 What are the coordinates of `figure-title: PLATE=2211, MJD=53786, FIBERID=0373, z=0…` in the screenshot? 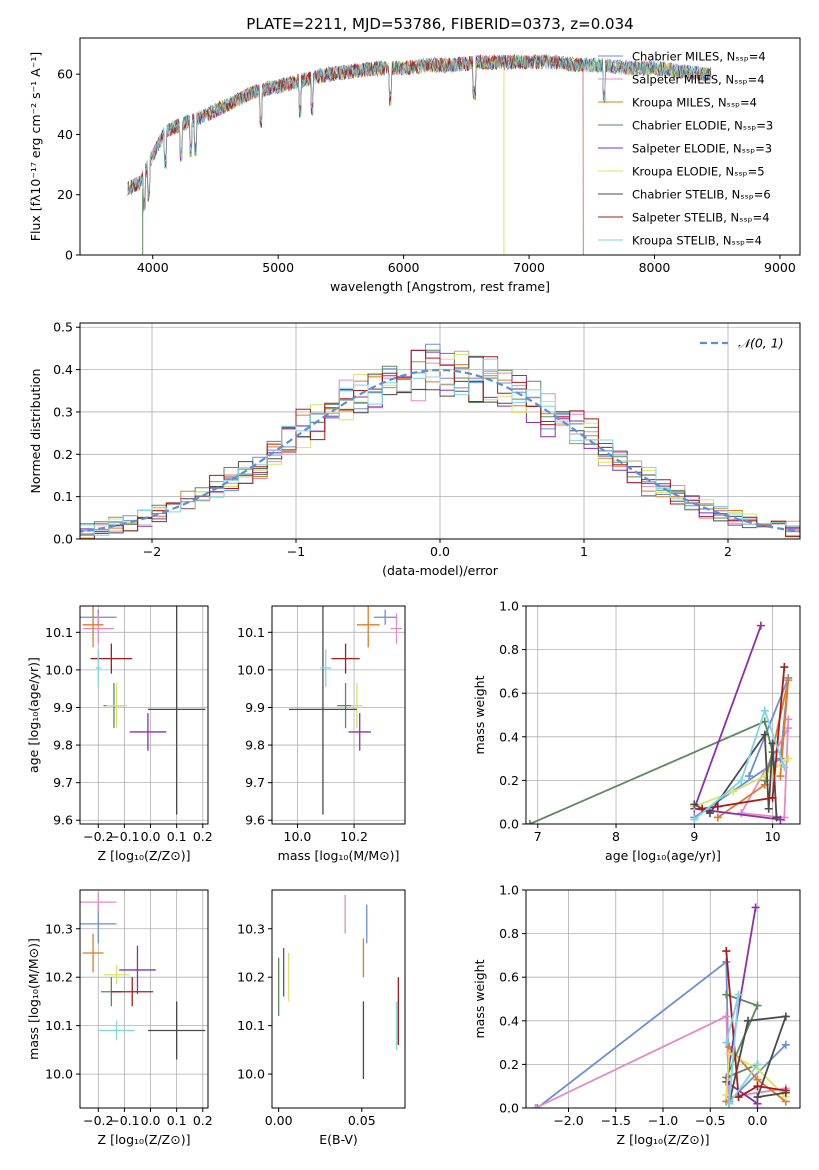 It's located at (439, 24).